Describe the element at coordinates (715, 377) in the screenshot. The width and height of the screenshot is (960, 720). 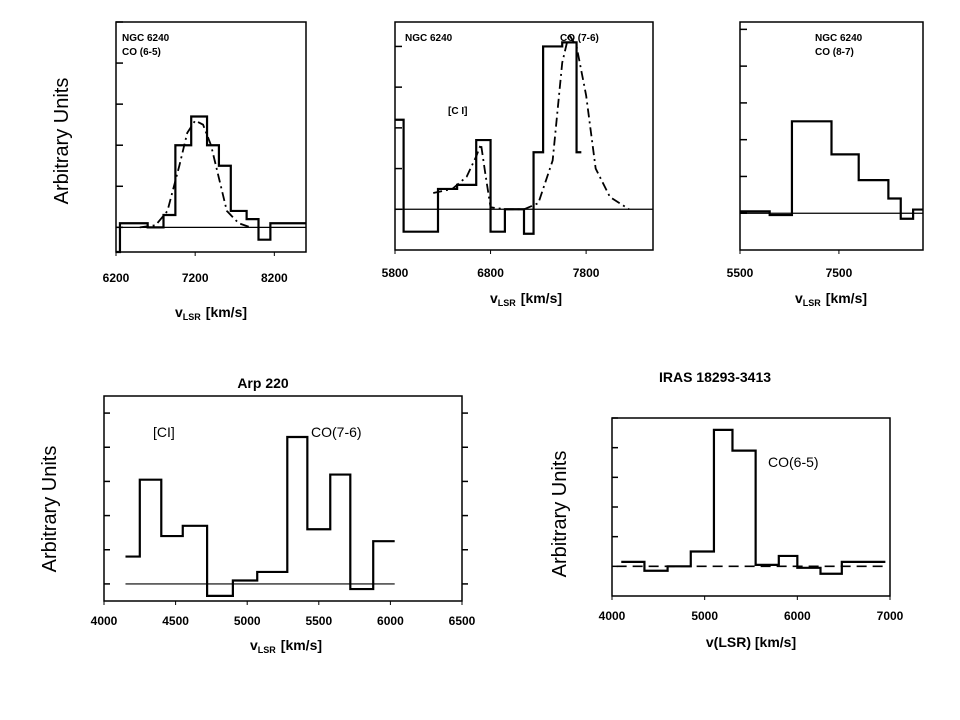
I see `chart-title: IRAS 18293-3413` at that location.